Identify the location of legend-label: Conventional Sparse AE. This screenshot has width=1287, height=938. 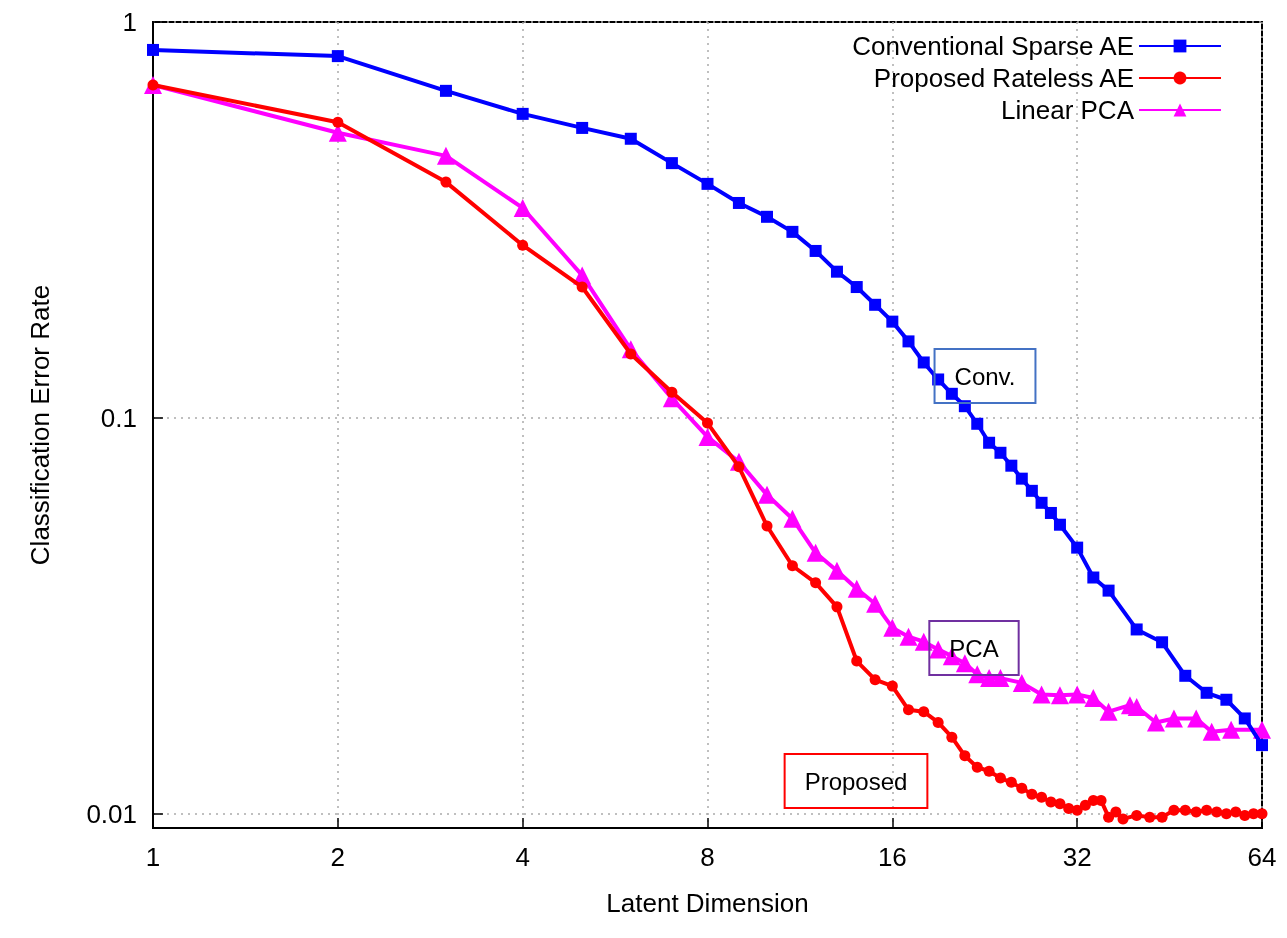
(993, 46).